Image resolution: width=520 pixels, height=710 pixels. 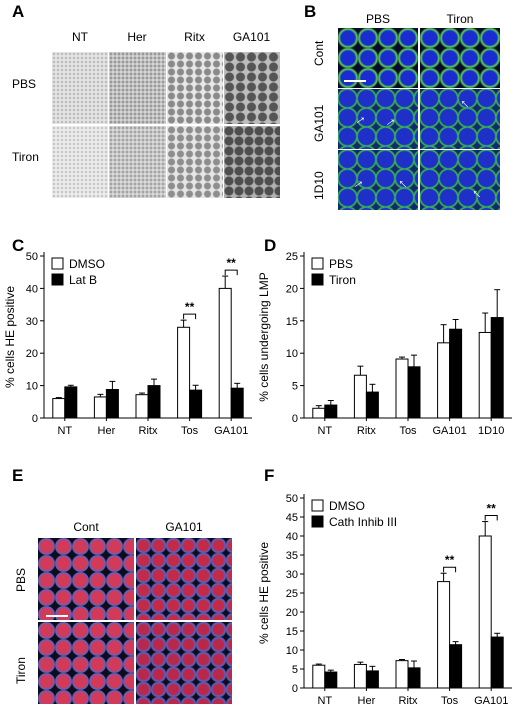 I want to click on fluorescence-image-tiron-1d10, so click(x=460, y=180).